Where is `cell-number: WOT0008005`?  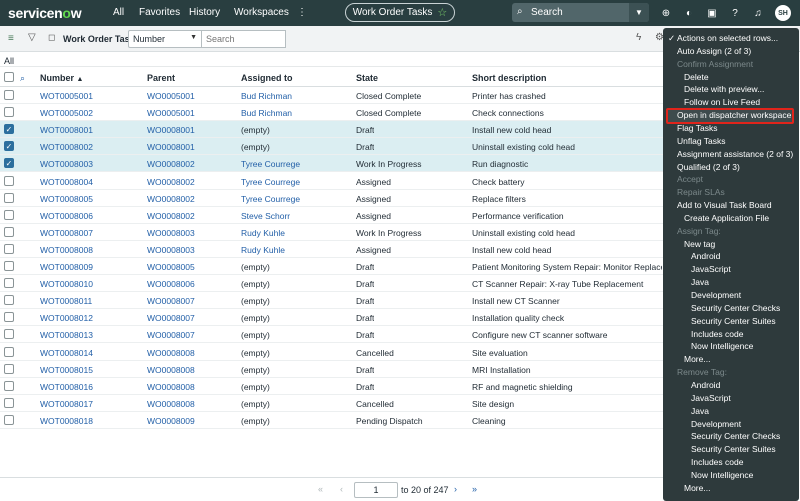 cell-number: WOT0008005 is located at coordinates (66, 198).